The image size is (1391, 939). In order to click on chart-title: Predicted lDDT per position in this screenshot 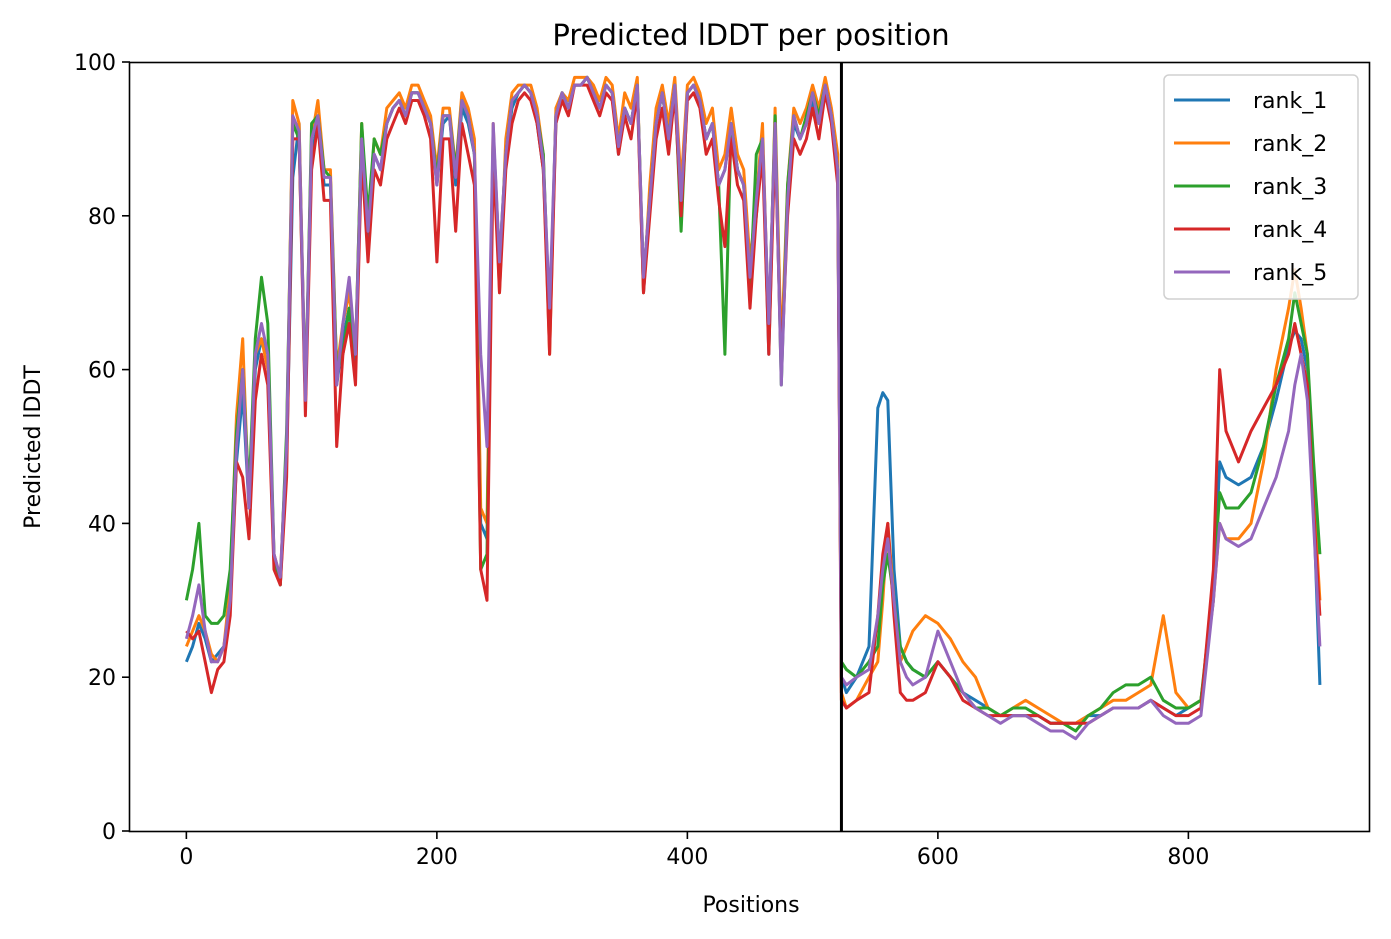, I will do `click(750, 35)`.